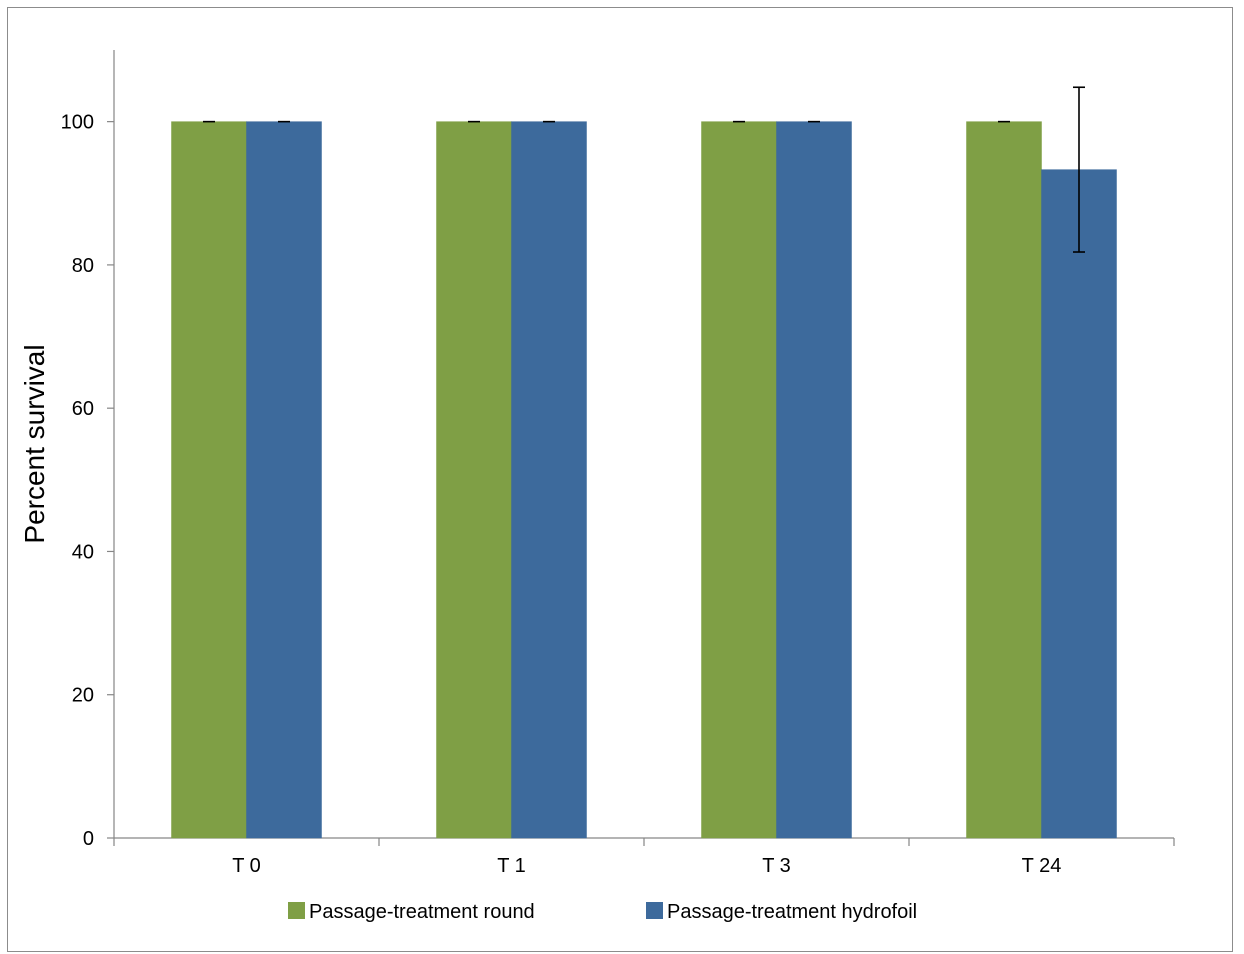  Describe the element at coordinates (1042, 866) in the screenshot. I see `x-tick-label: T 24` at that location.